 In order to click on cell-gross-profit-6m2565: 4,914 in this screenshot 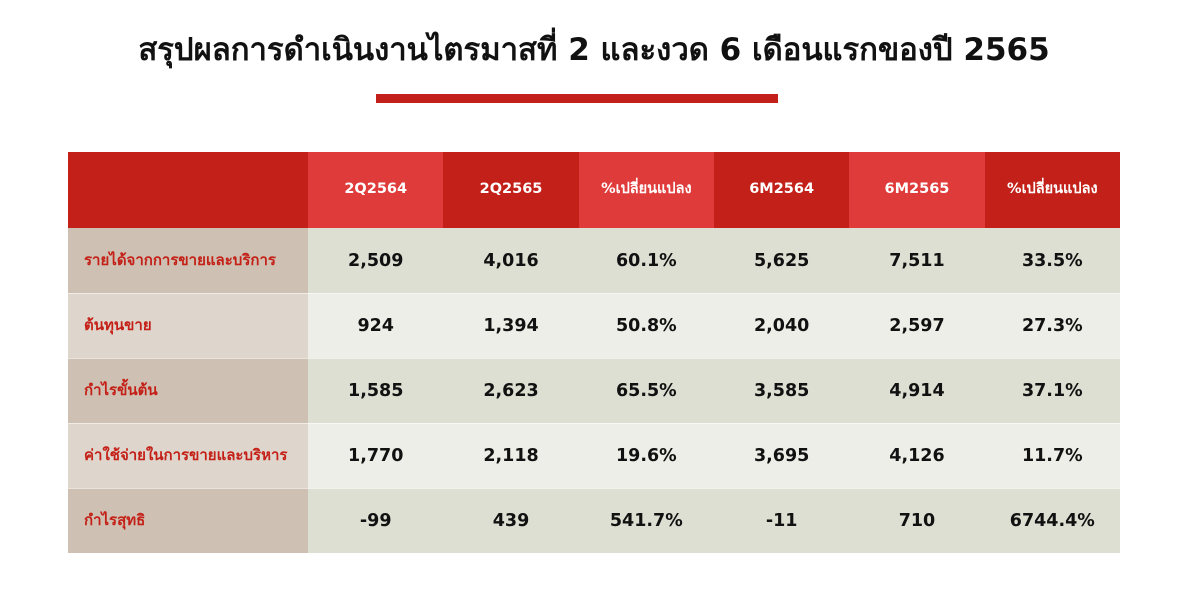, I will do `click(917, 390)`.